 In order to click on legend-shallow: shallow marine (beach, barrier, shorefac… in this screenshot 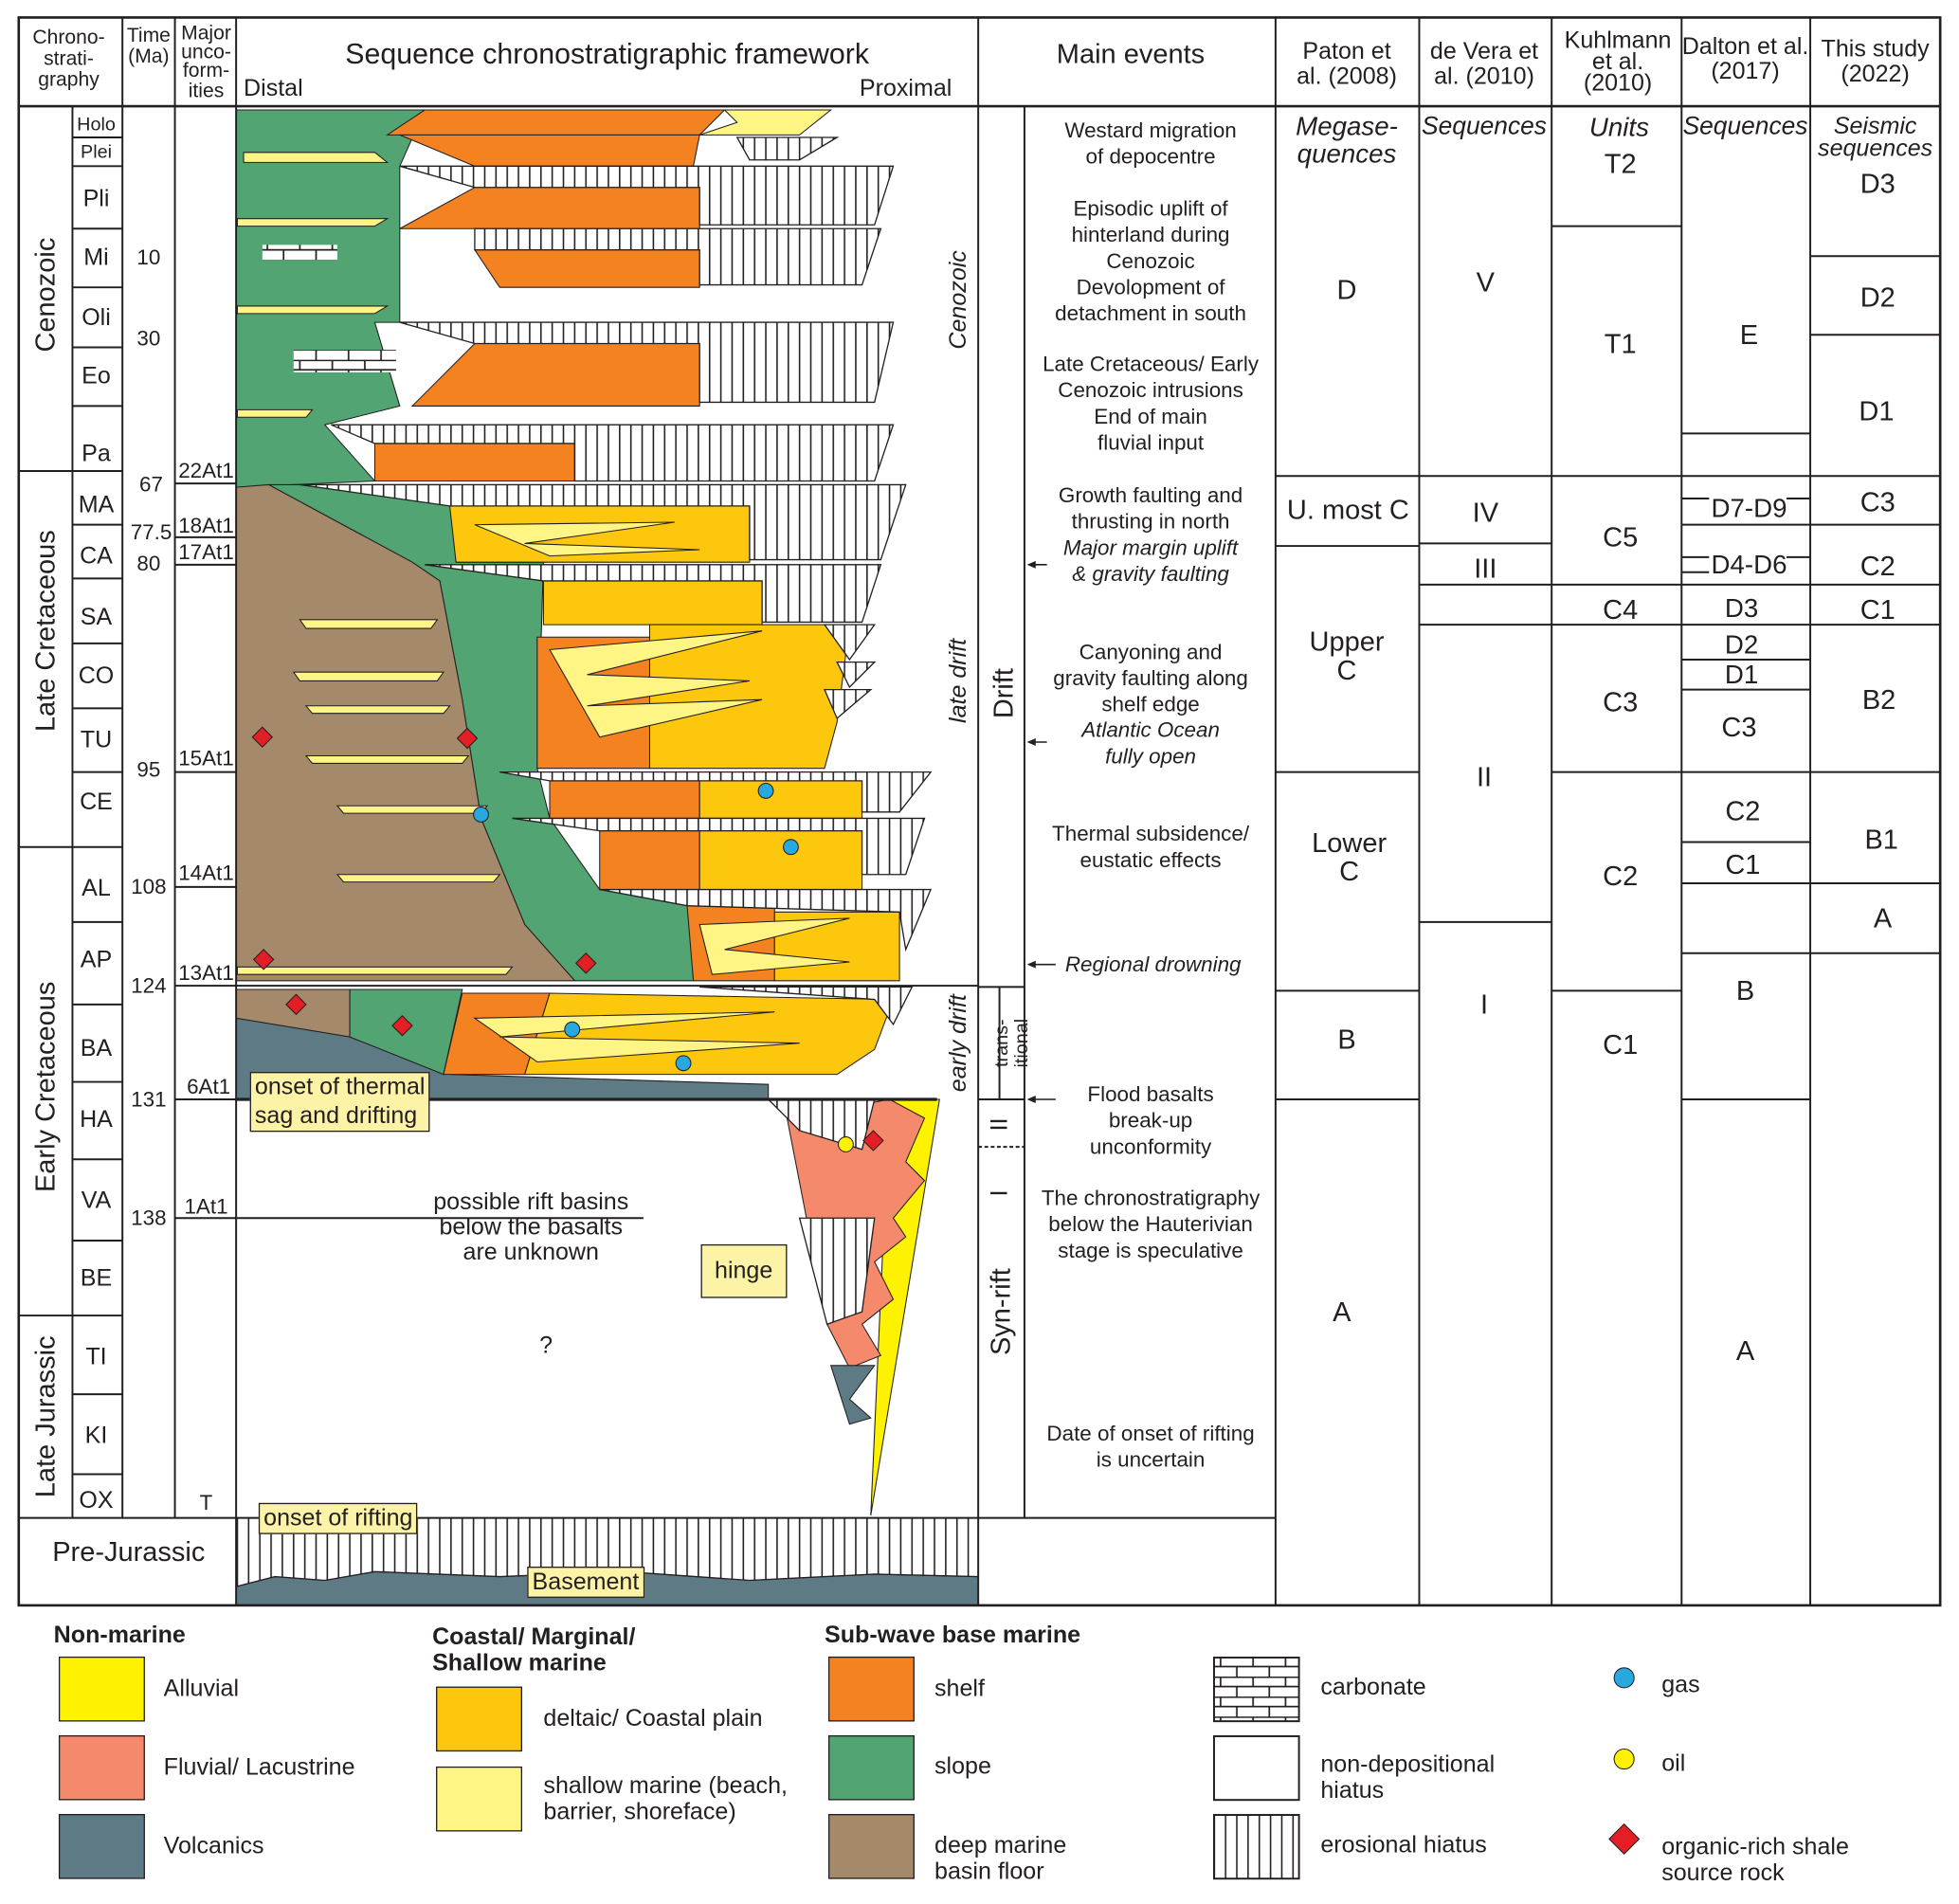, I will do `click(666, 1798)`.